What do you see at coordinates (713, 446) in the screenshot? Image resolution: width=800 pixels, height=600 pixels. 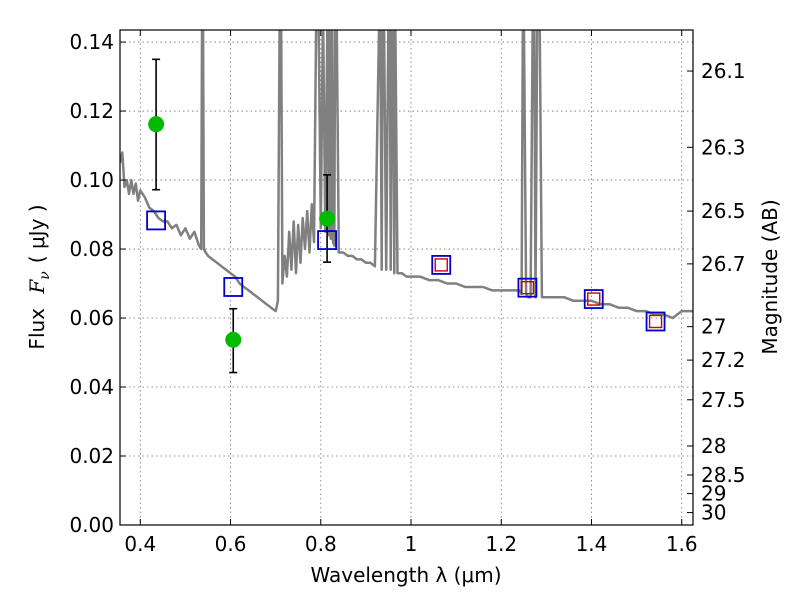 I see `y2-tick-label: 28` at bounding box center [713, 446].